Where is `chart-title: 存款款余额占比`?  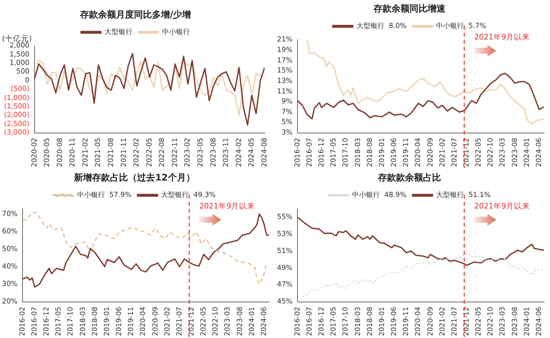
chart-title: 存款款余额占比 is located at coordinates (409, 178).